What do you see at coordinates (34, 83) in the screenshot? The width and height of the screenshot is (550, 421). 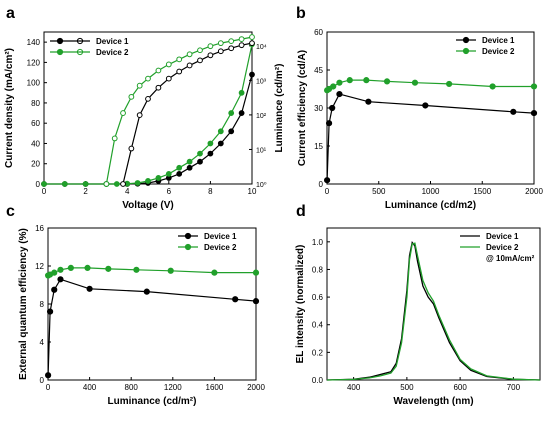 I see `y-tick-label: 100` at bounding box center [34, 83].